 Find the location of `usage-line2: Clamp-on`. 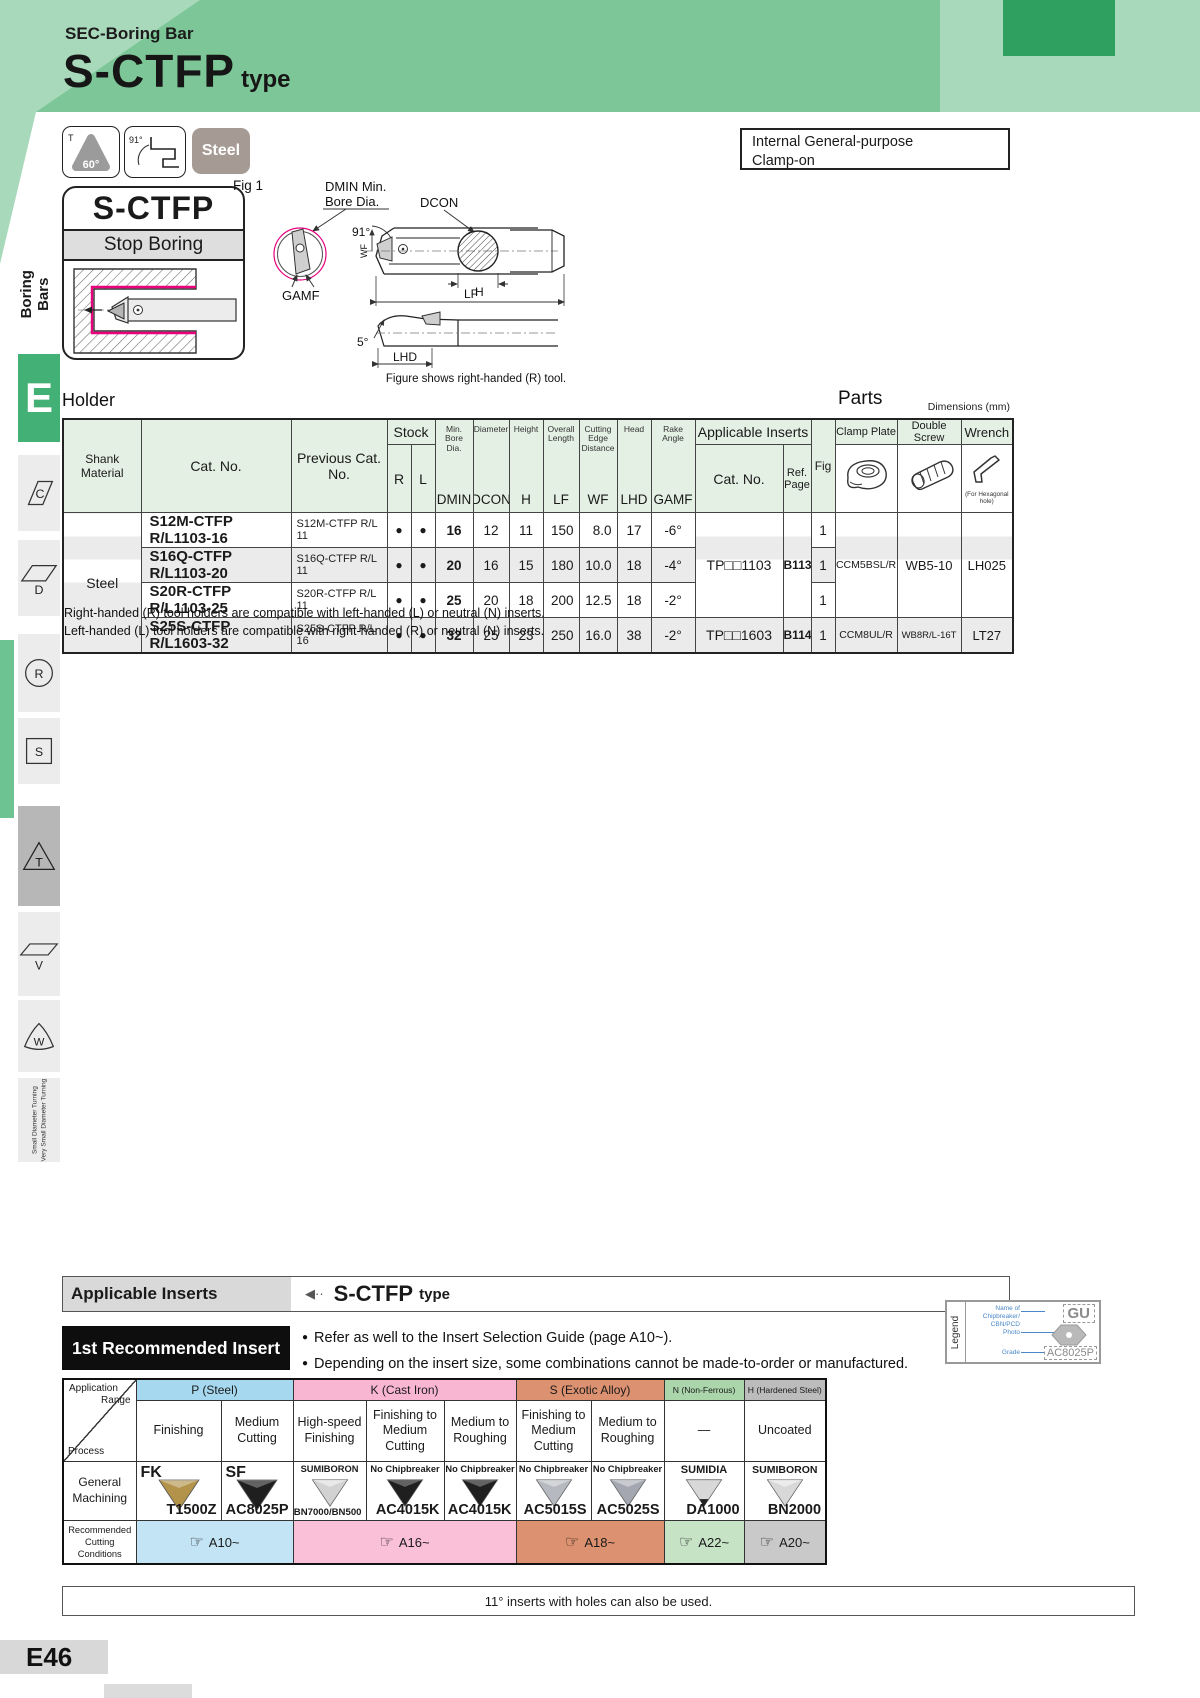

usage-line2: Clamp-on is located at coordinates (783, 160).